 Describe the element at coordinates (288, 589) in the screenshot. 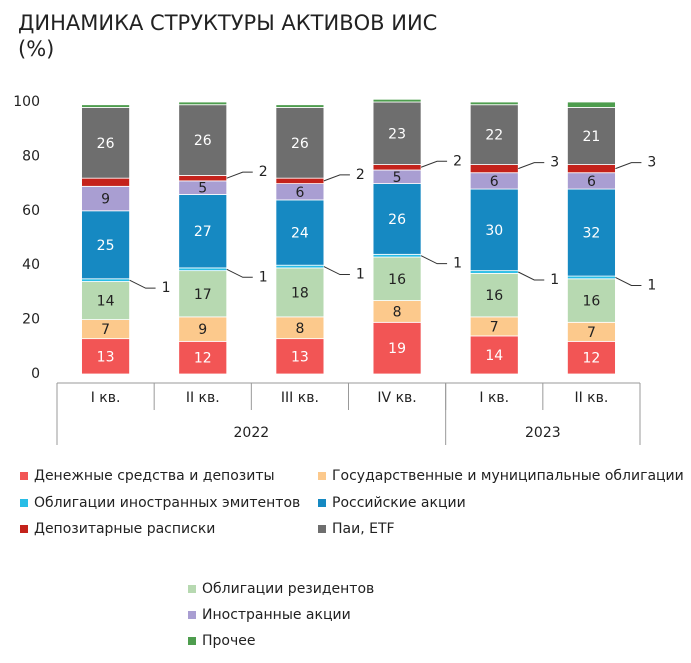

I see `legend-label: Облигации резидентов` at that location.